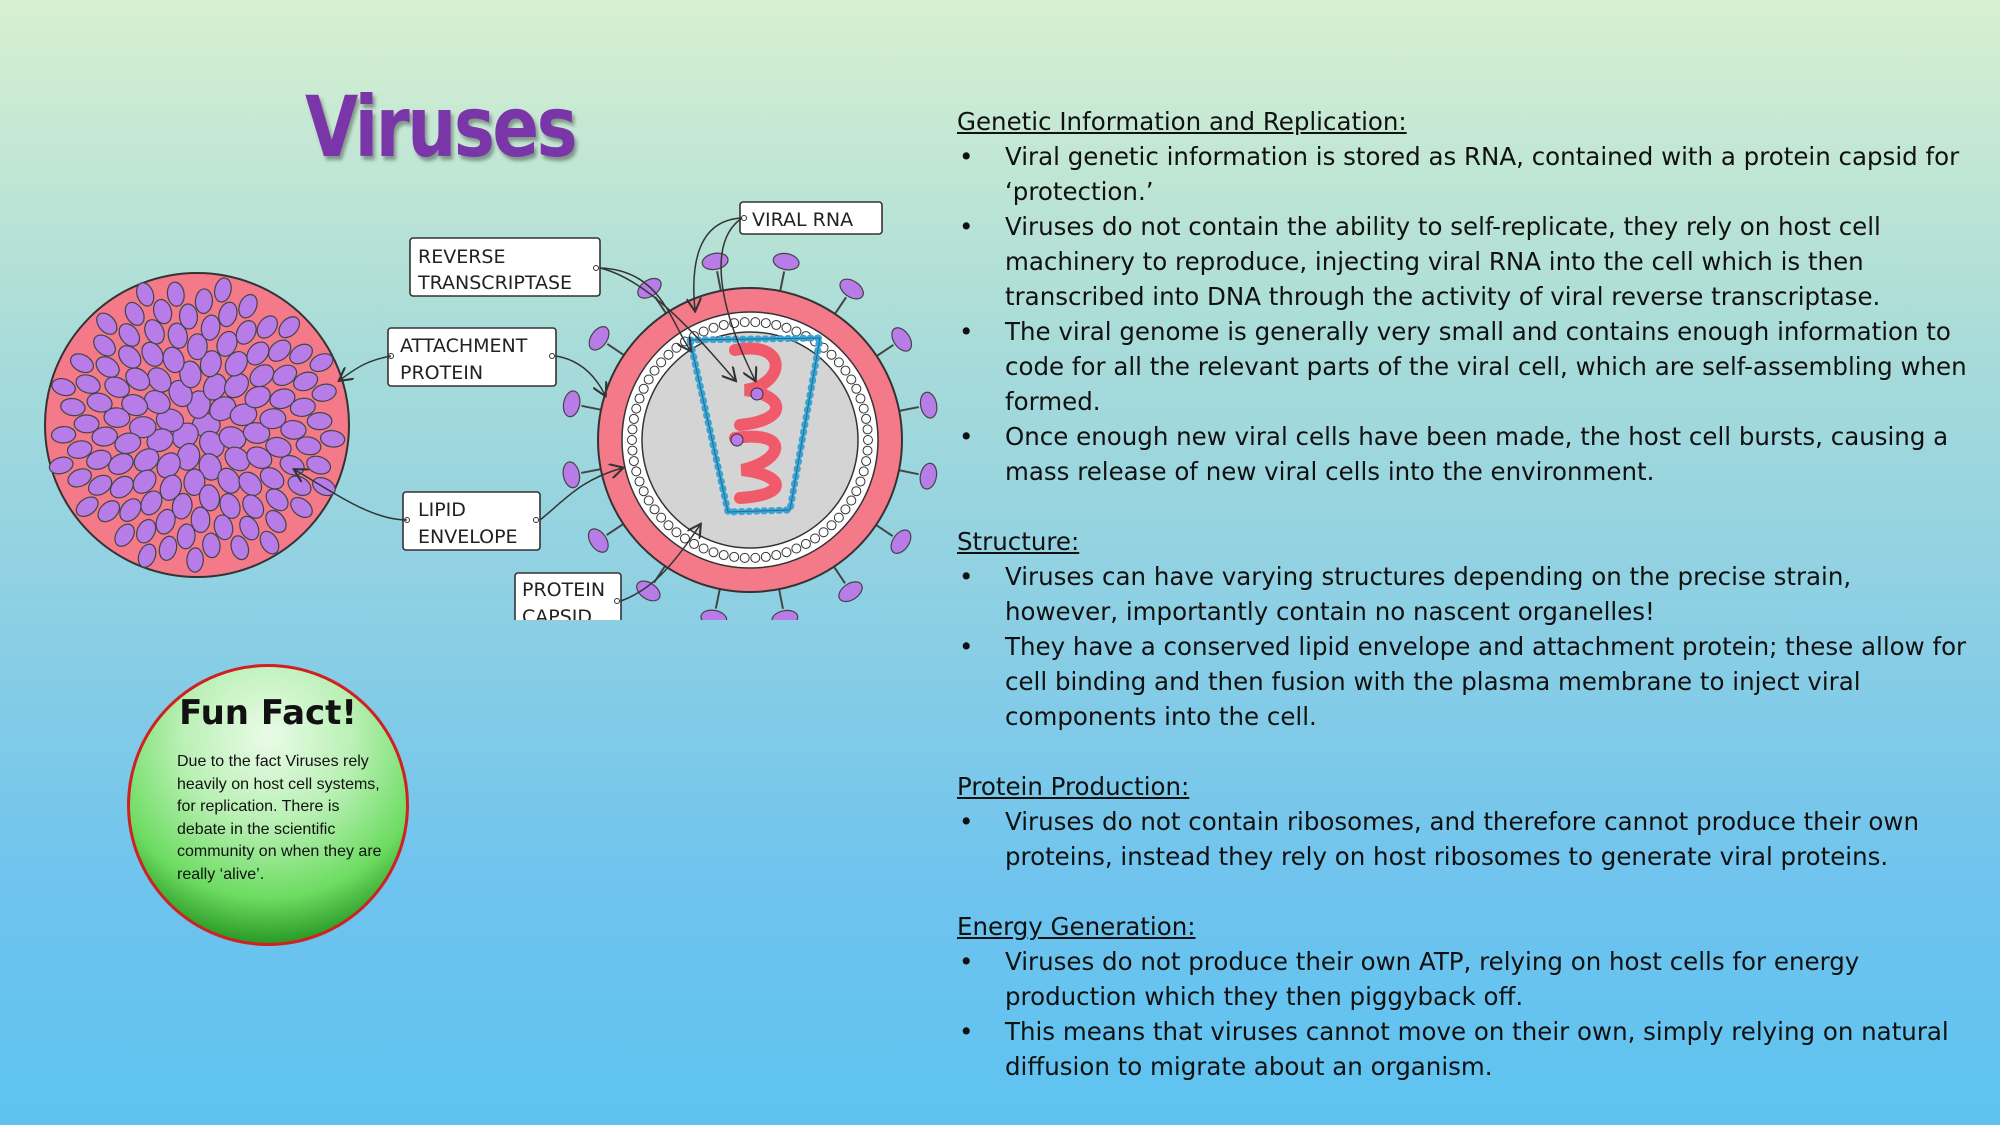  I want to click on attachment-proteins, so click(750, 436).